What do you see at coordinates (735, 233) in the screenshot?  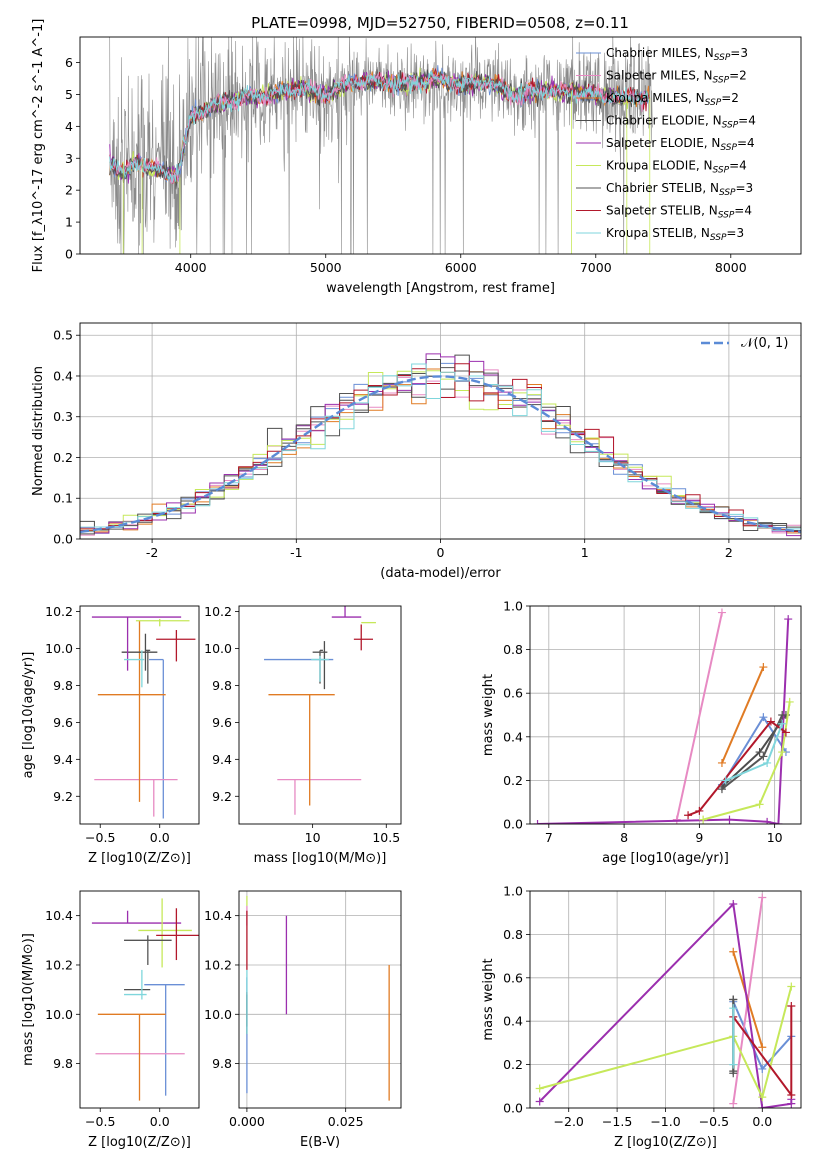 I see `legend-count: =3` at bounding box center [735, 233].